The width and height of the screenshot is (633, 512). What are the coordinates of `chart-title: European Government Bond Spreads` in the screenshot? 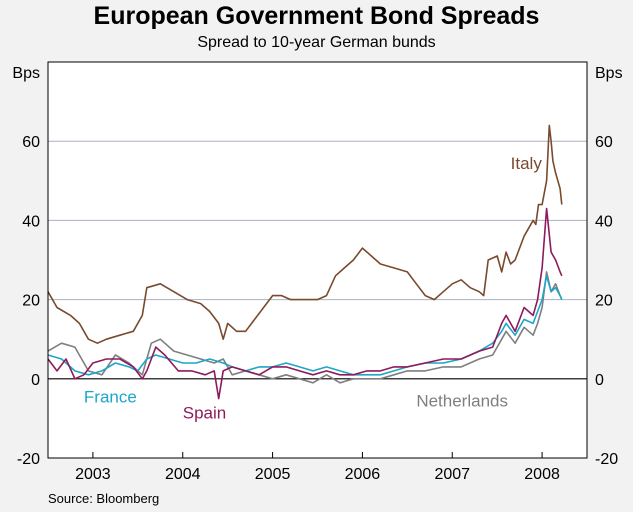 It's located at (316, 16).